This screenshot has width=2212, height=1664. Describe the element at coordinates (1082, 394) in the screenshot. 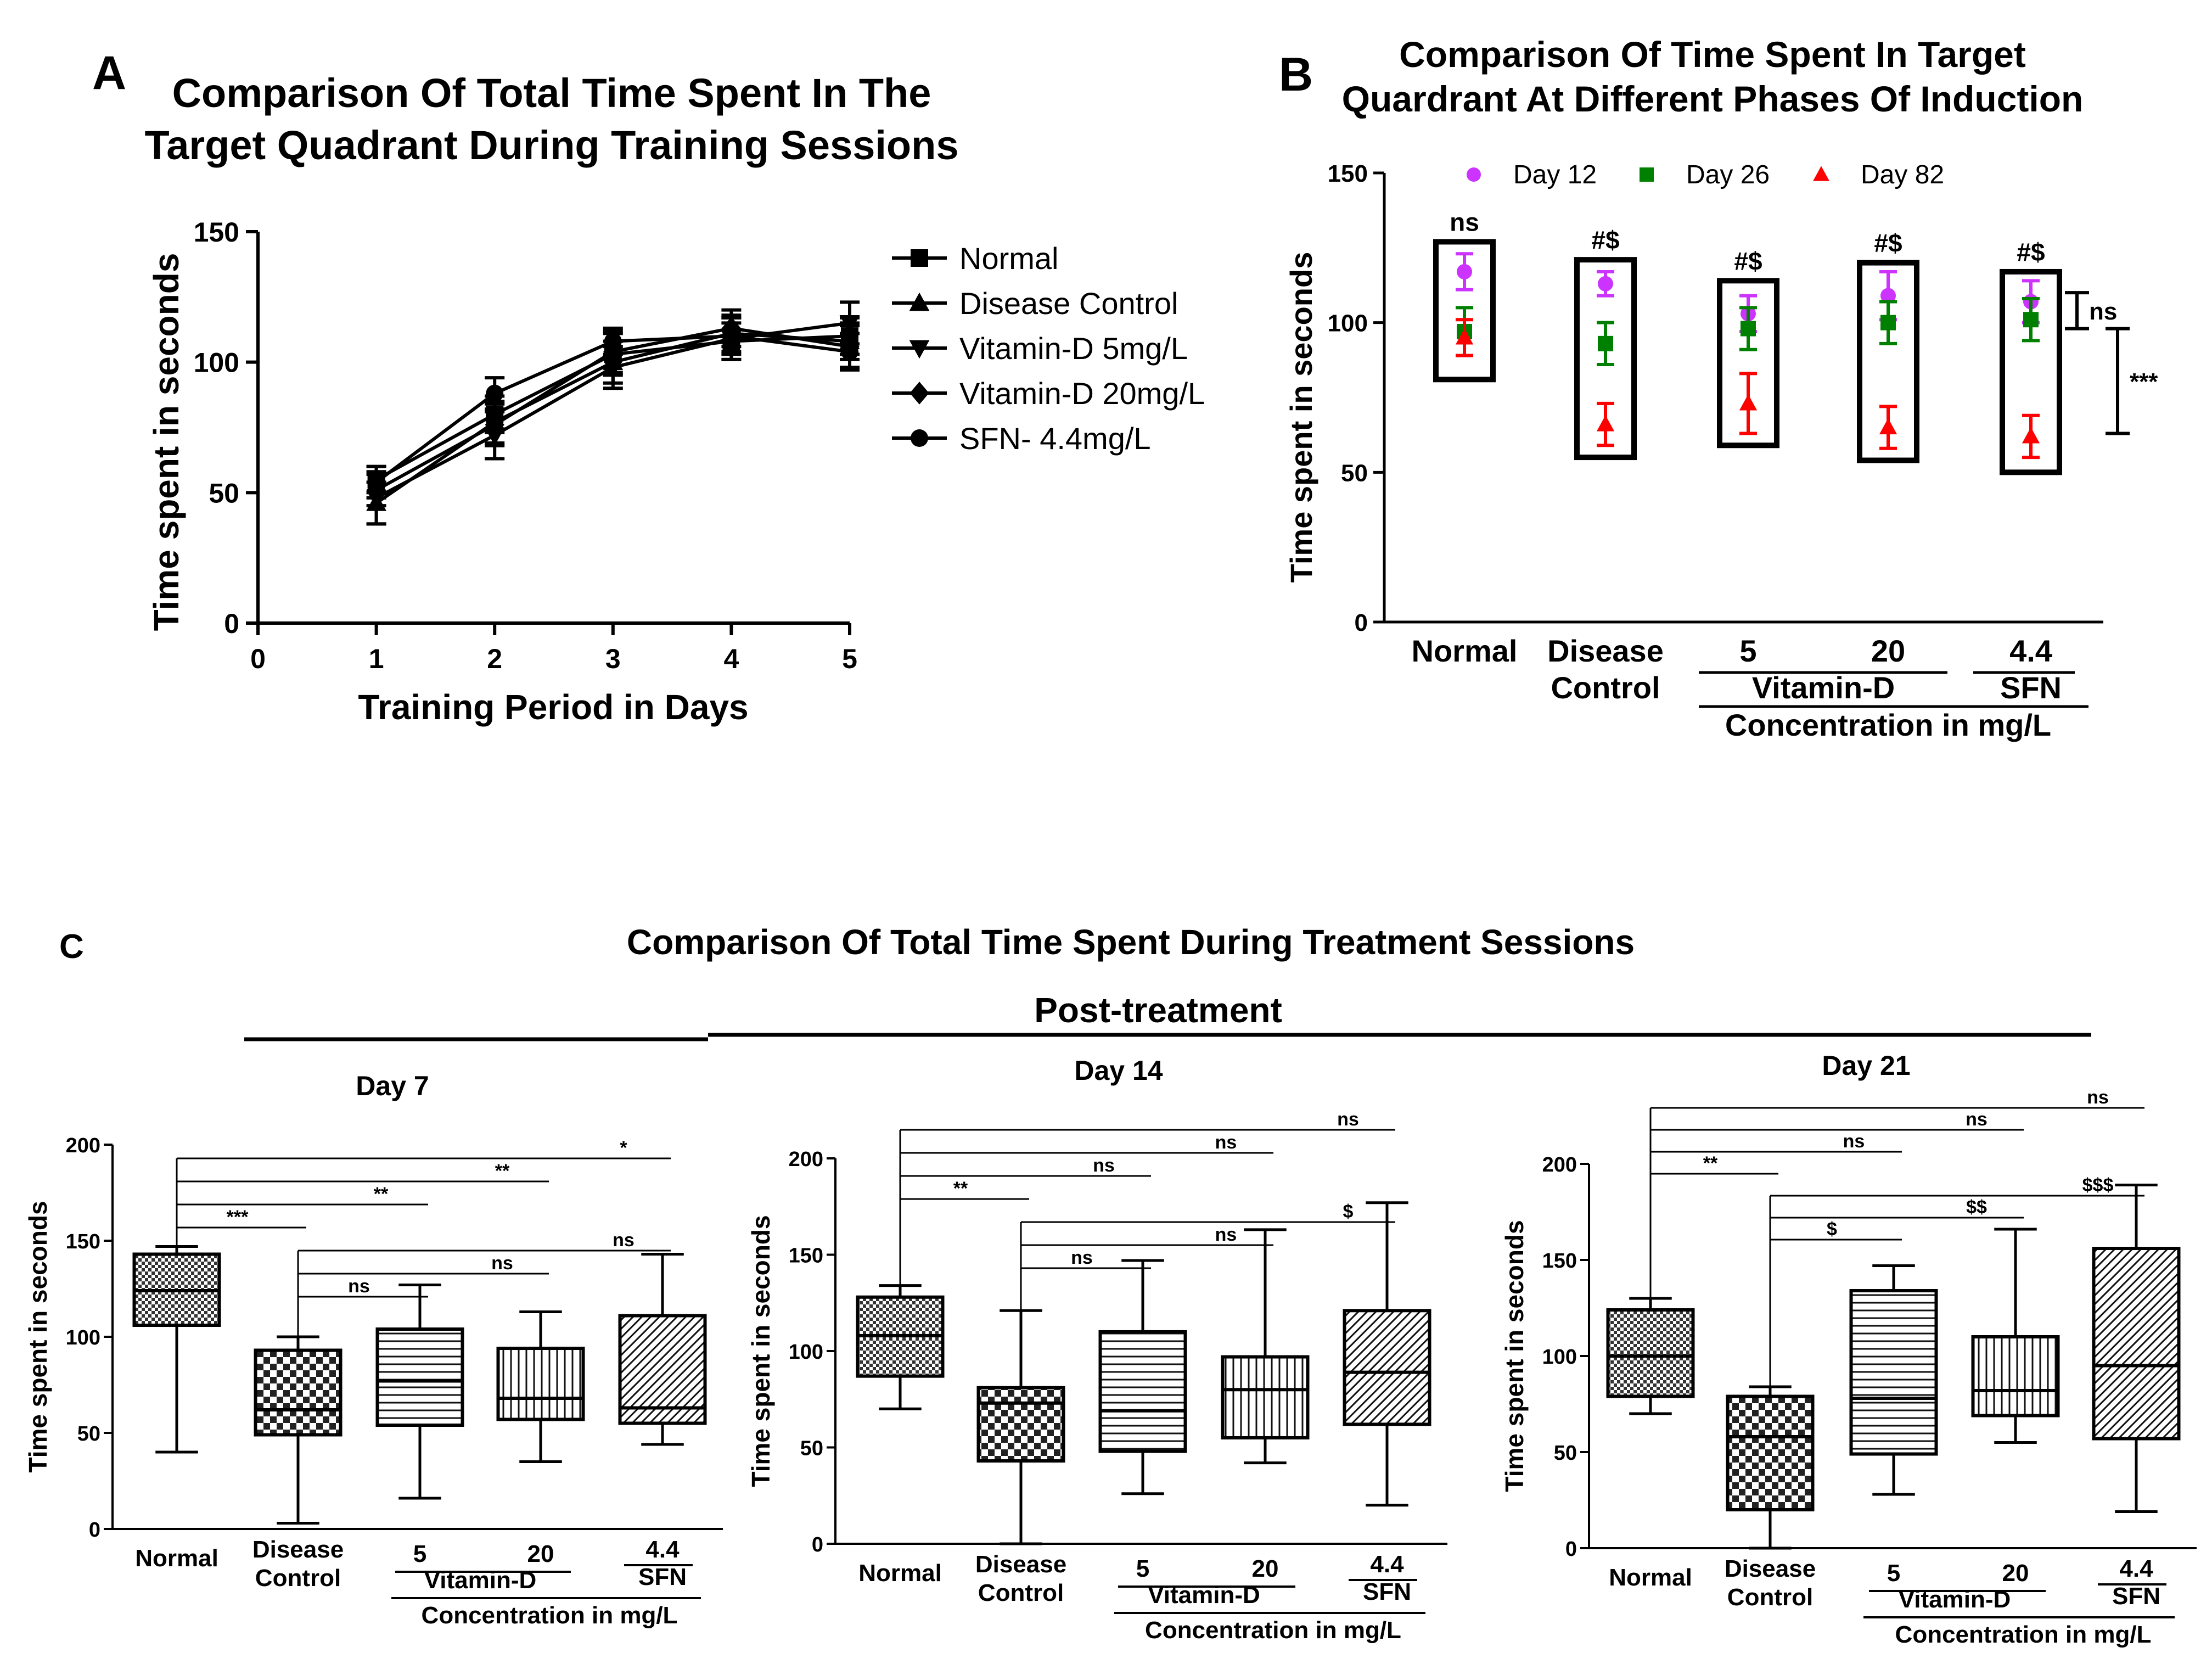

I see `panel-a-legend-label: Vitamin-D 20mg/L` at that location.